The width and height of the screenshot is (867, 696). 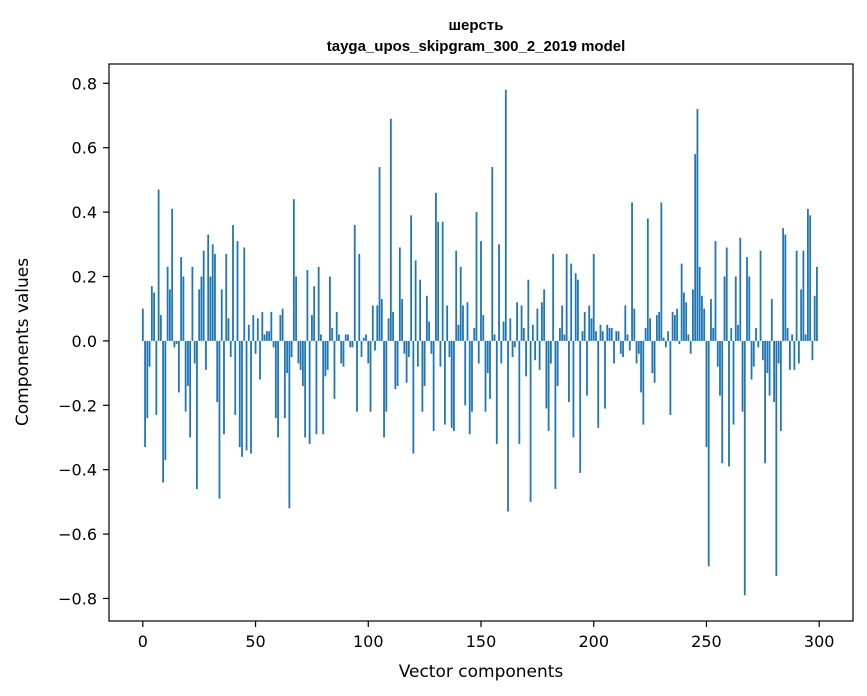 I want to click on x-tick-label-2: 100, so click(x=368, y=641).